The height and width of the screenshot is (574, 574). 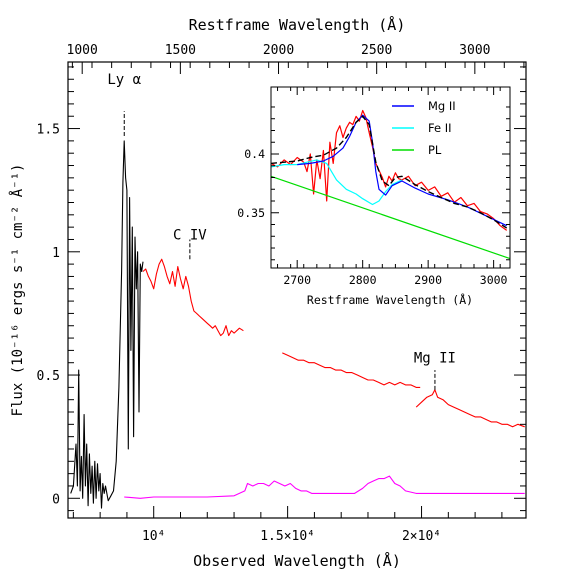 What do you see at coordinates (428, 280) in the screenshot?
I see `inset-x-tick-label: 2900` at bounding box center [428, 280].